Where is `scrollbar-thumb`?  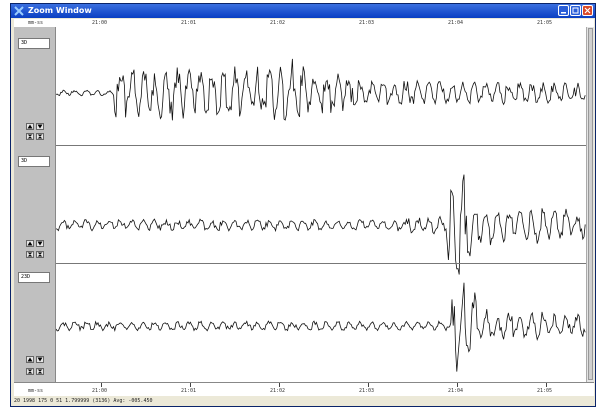
scrollbar-thumb is located at coordinates (590, 204).